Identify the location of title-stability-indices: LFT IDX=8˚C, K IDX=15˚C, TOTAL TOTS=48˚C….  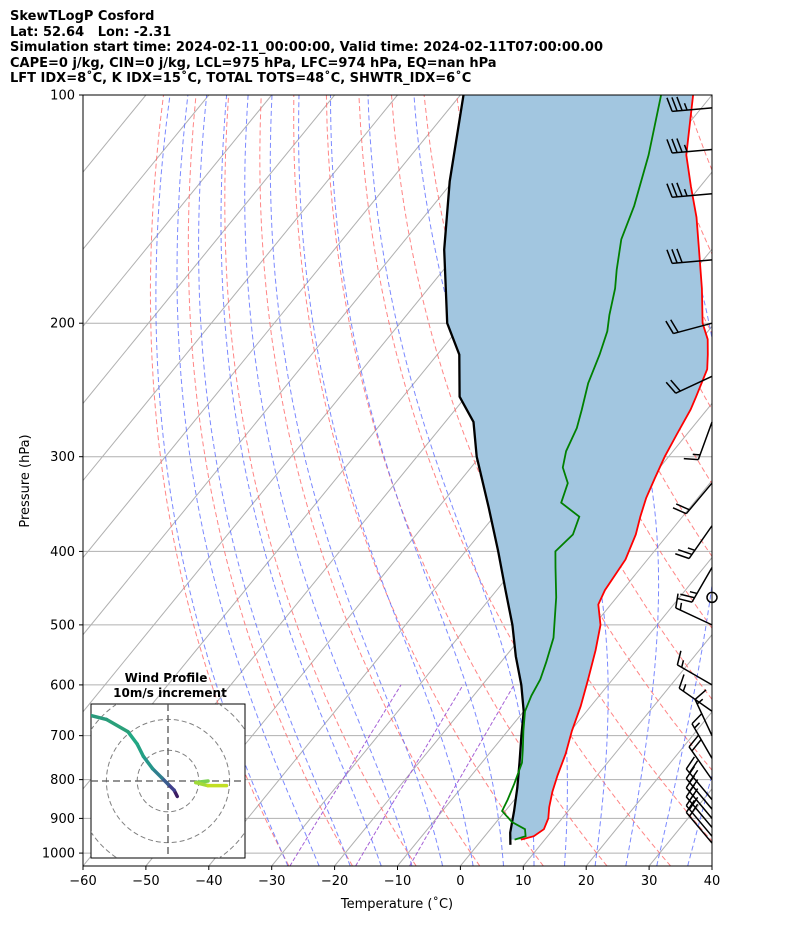
(241, 79).